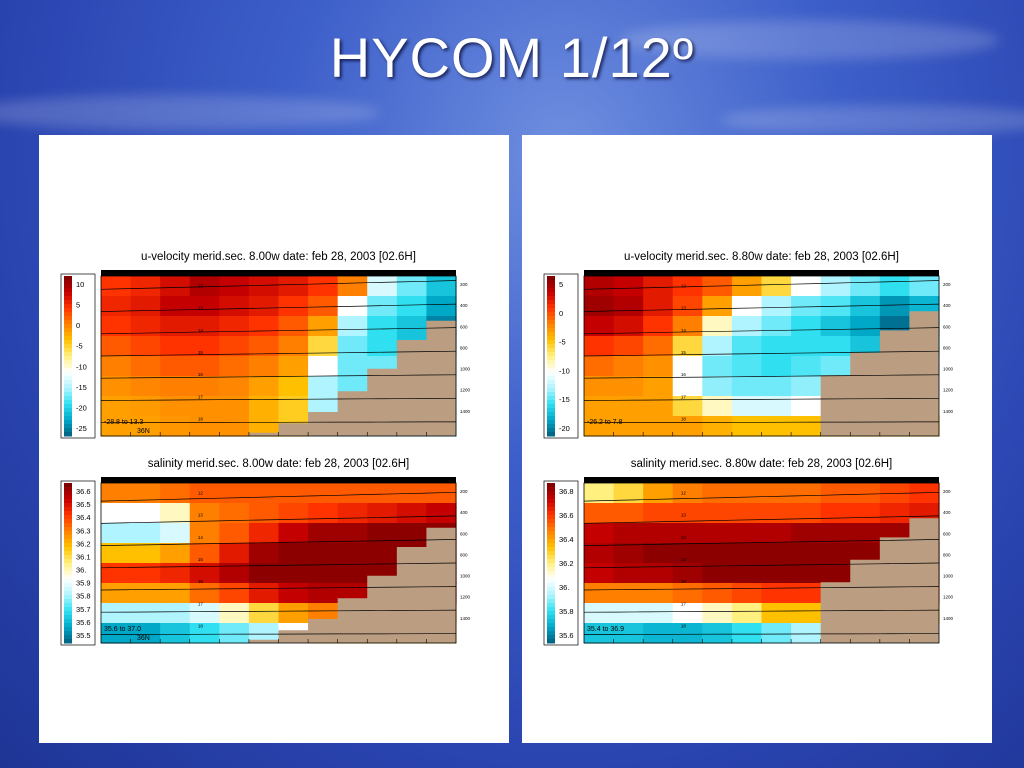 The width and height of the screenshot is (1024, 768). Describe the element at coordinates (512, 57) in the screenshot. I see `slide-title: HYCOM 1/12º` at that location.